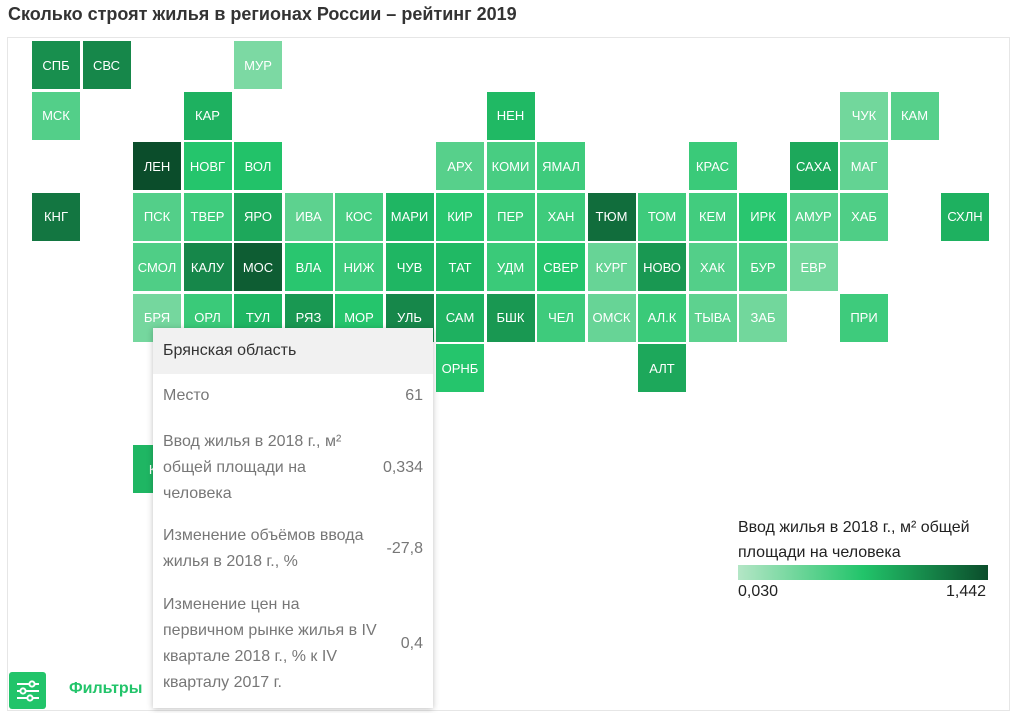  Describe the element at coordinates (106, 688) in the screenshot. I see `filters-label: Фильтры` at that location.